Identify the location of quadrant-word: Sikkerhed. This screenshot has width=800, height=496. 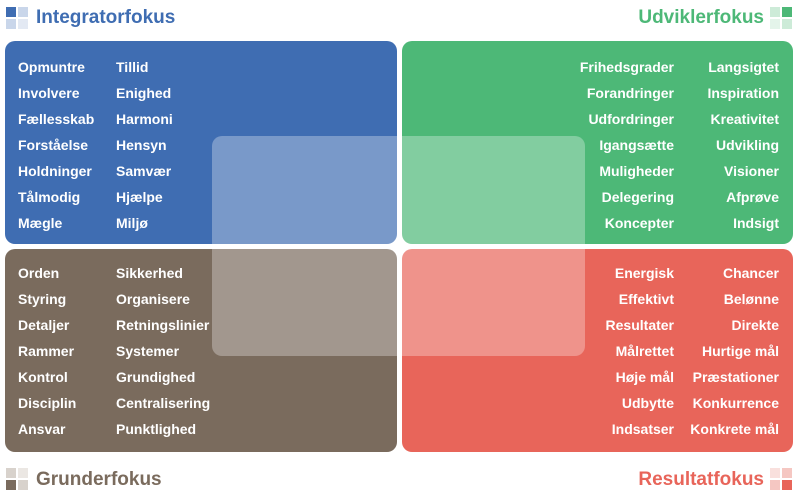
(149, 273).